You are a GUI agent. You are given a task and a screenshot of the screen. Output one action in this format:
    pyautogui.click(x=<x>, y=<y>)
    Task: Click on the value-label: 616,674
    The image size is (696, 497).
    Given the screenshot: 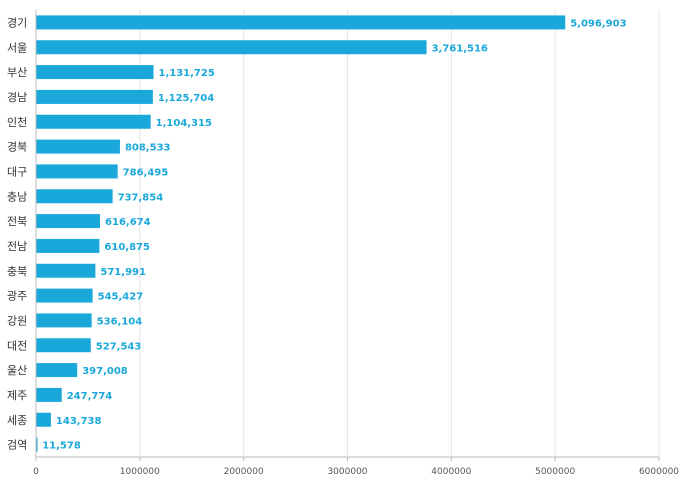 What is the action you would take?
    pyautogui.click(x=128, y=222)
    